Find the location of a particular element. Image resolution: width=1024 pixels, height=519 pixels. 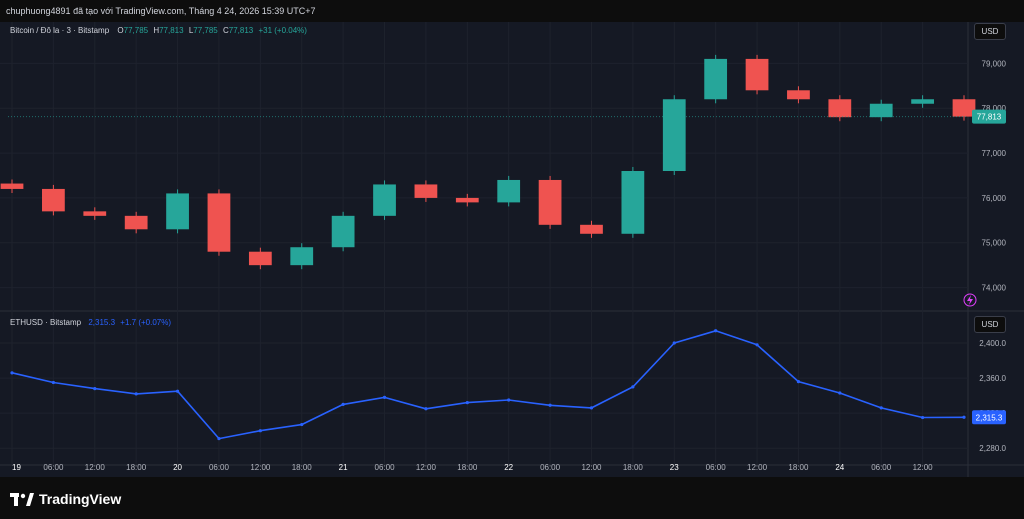

btc-o-label: O is located at coordinates (120, 30).